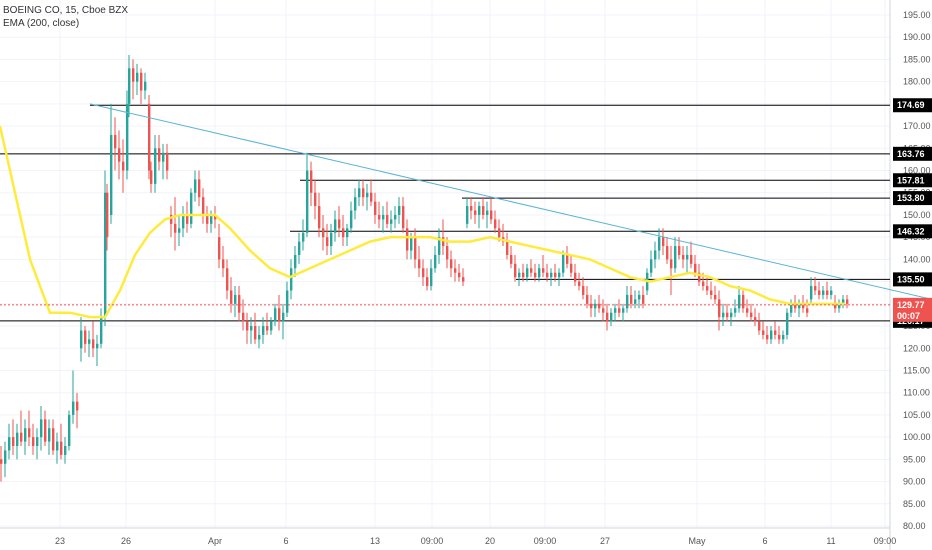  Describe the element at coordinates (917, 126) in the screenshot. I see `price-tick: 170.00` at that location.